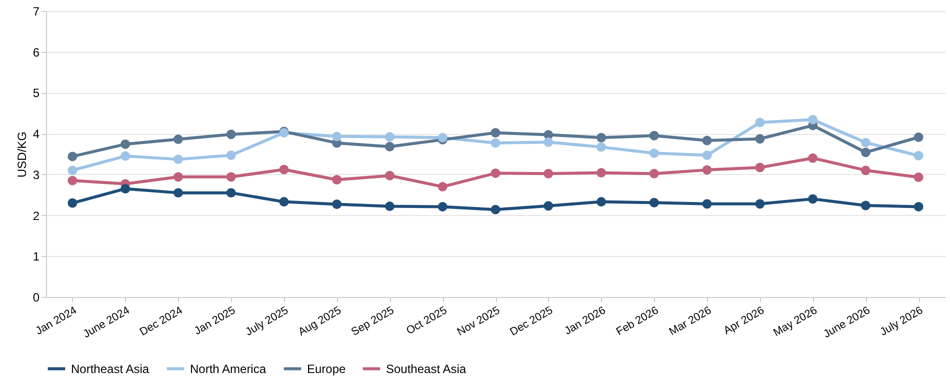  What do you see at coordinates (426, 369) in the screenshot?
I see `legend-label: Southeast Asia` at bounding box center [426, 369].